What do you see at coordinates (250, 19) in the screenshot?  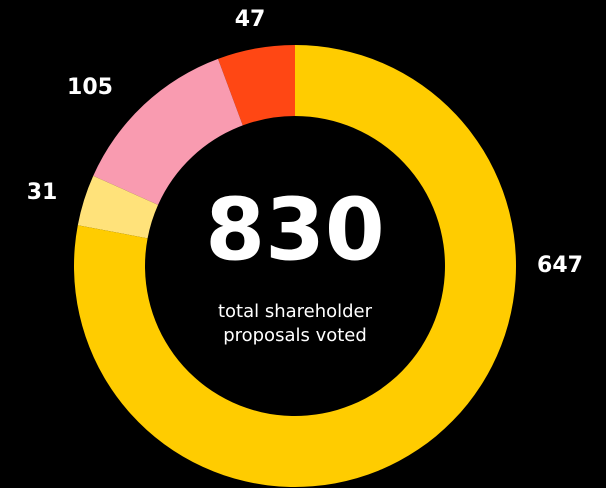 I see `data-label: 47` at bounding box center [250, 19].